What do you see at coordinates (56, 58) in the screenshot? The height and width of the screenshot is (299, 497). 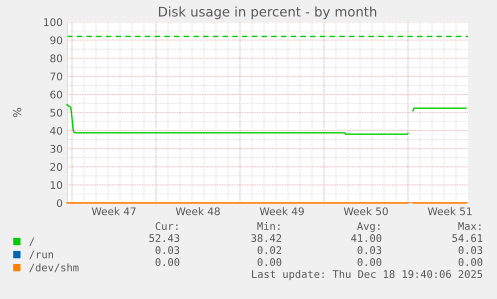 I see `y-tick-label: 80` at bounding box center [56, 58].